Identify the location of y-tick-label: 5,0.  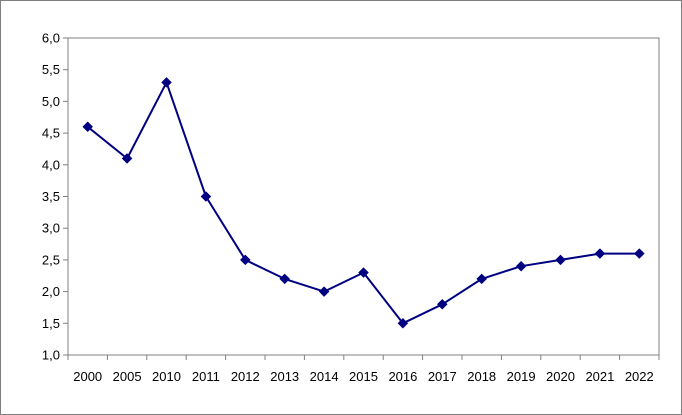
(51, 101).